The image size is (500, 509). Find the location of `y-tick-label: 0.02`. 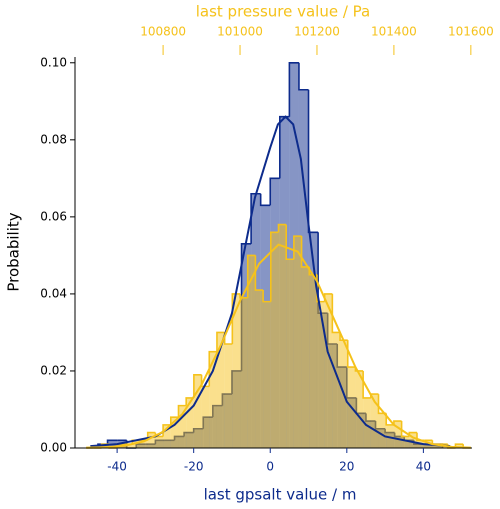

y-tick-label: 0.02 is located at coordinates (53, 370).